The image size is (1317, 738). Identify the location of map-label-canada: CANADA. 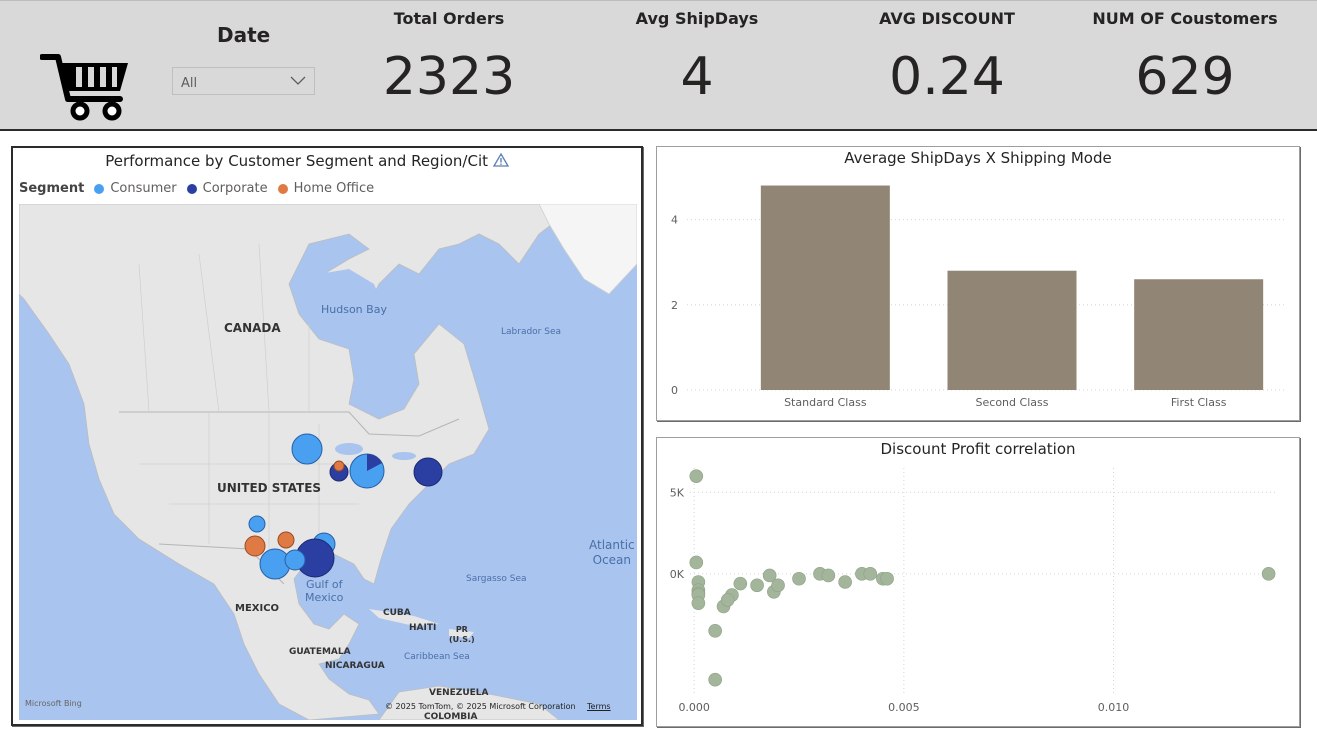
(252, 328).